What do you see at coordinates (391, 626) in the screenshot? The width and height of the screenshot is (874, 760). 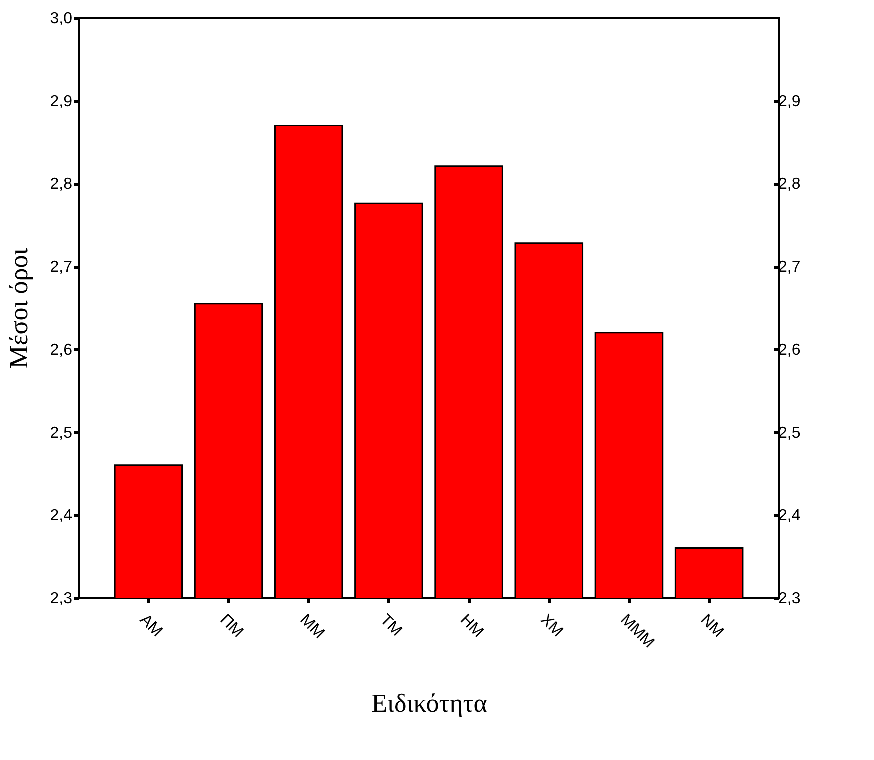 I see `x-tick-label: ΤΜ` at bounding box center [391, 626].